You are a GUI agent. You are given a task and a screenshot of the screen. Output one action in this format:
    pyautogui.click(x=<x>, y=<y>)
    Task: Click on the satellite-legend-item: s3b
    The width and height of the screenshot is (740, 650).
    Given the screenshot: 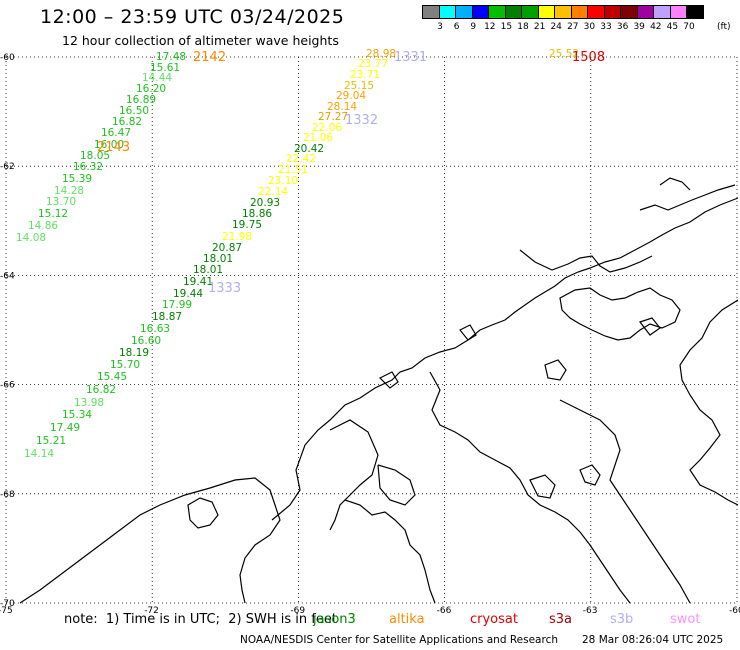 What is the action you would take?
    pyautogui.click(x=622, y=619)
    